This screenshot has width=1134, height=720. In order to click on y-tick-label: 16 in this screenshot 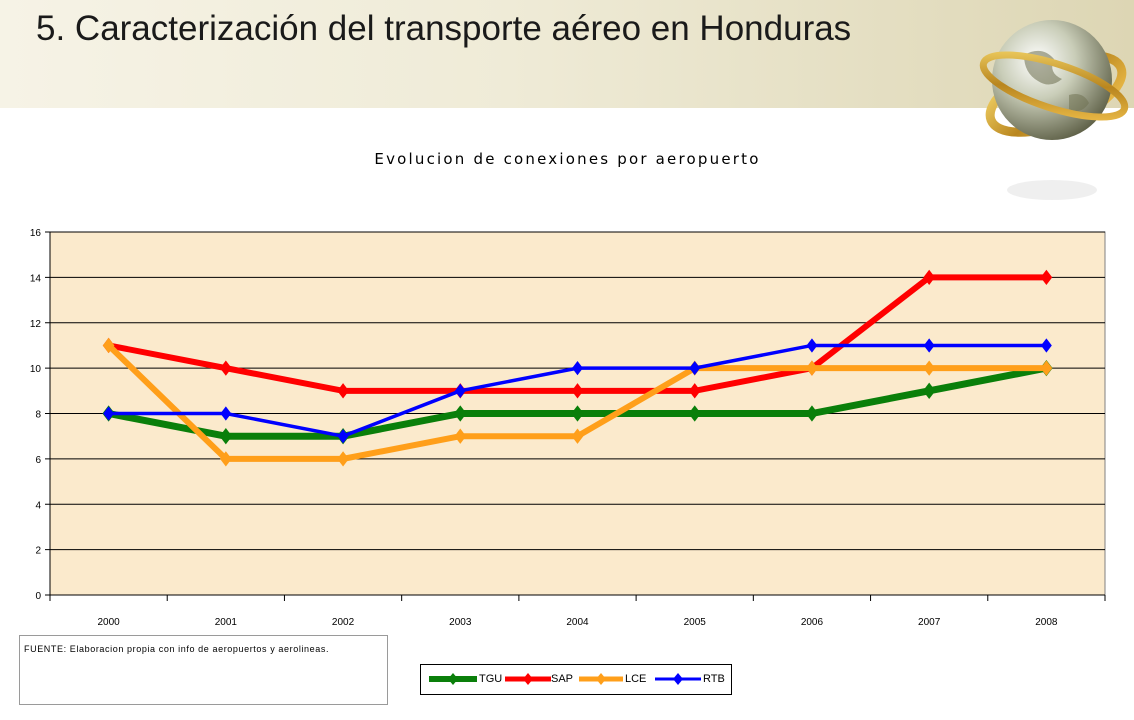, I will do `click(36, 233)`.